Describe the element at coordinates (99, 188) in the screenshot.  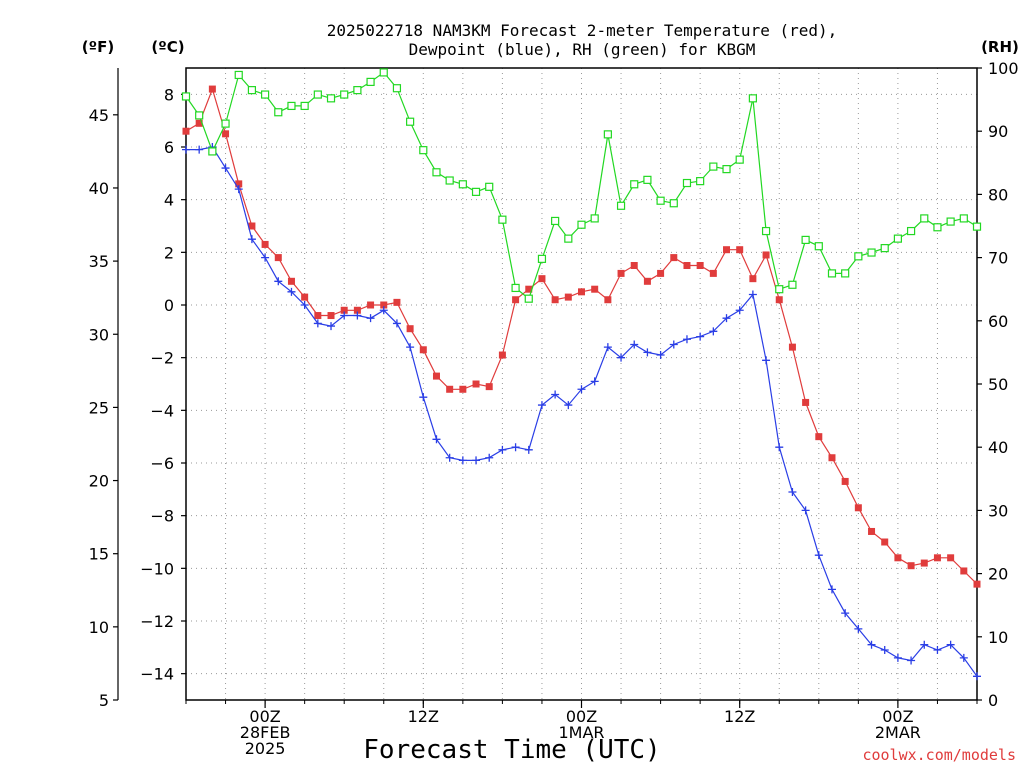
I see `fahrenheit-tick-label: 40` at that location.